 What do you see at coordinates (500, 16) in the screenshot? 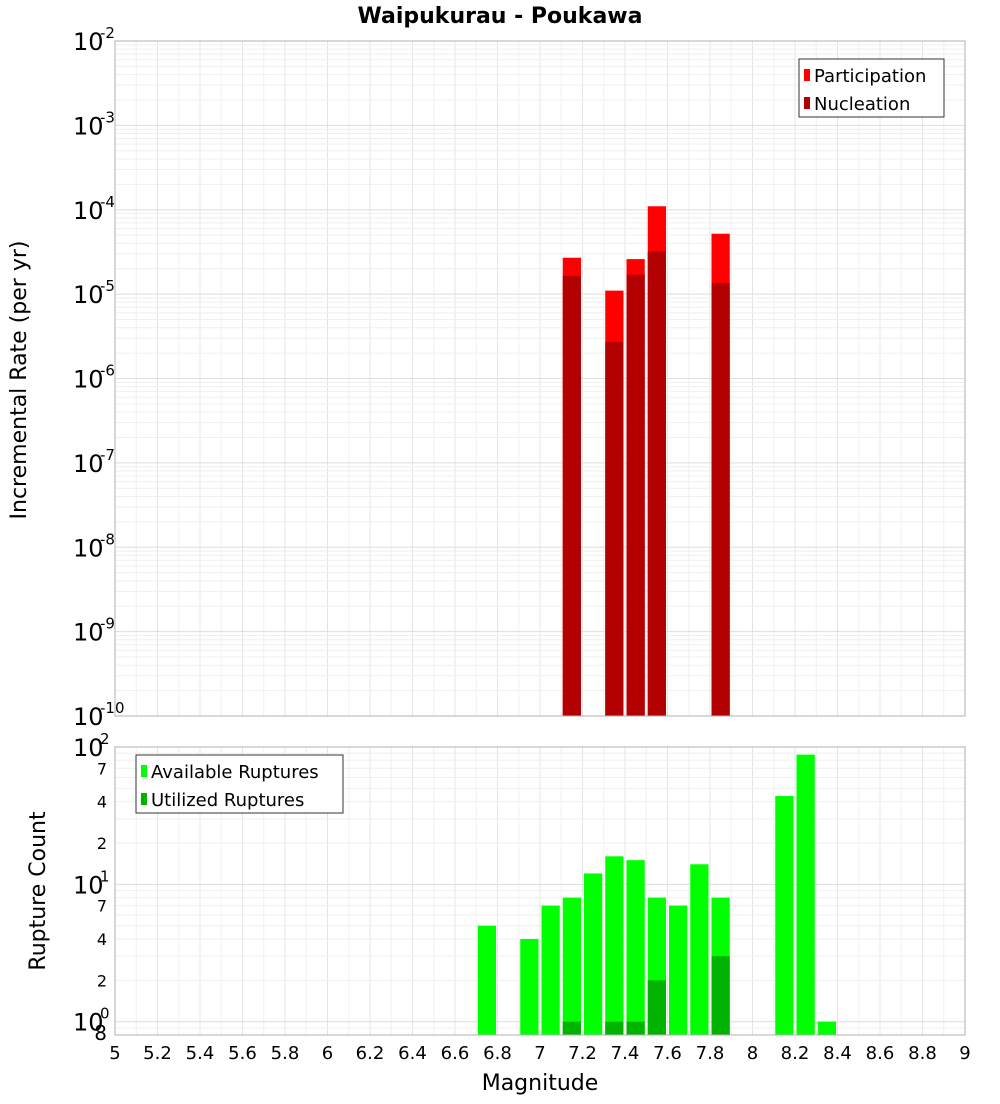
I see `chart-title: Waipukurau - Poukawa` at bounding box center [500, 16].